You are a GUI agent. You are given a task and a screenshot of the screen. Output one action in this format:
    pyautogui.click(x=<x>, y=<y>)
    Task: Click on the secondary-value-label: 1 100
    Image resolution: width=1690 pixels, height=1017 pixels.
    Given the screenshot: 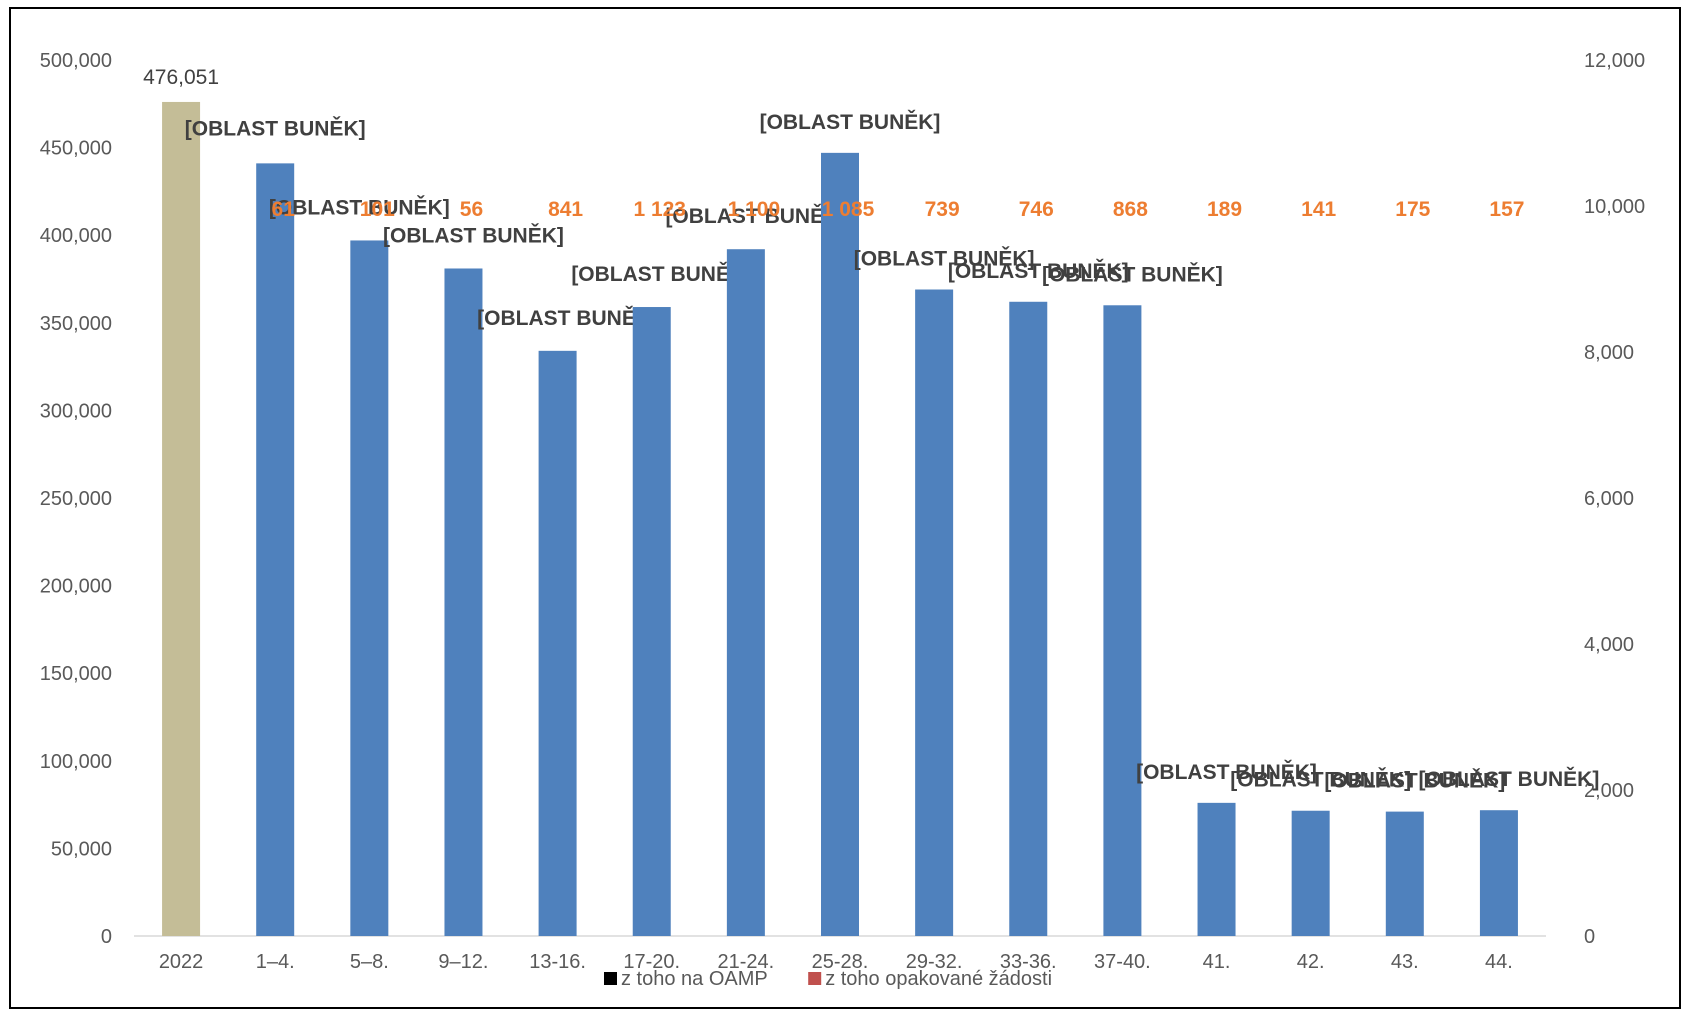 What is the action you would take?
    pyautogui.click(x=754, y=209)
    